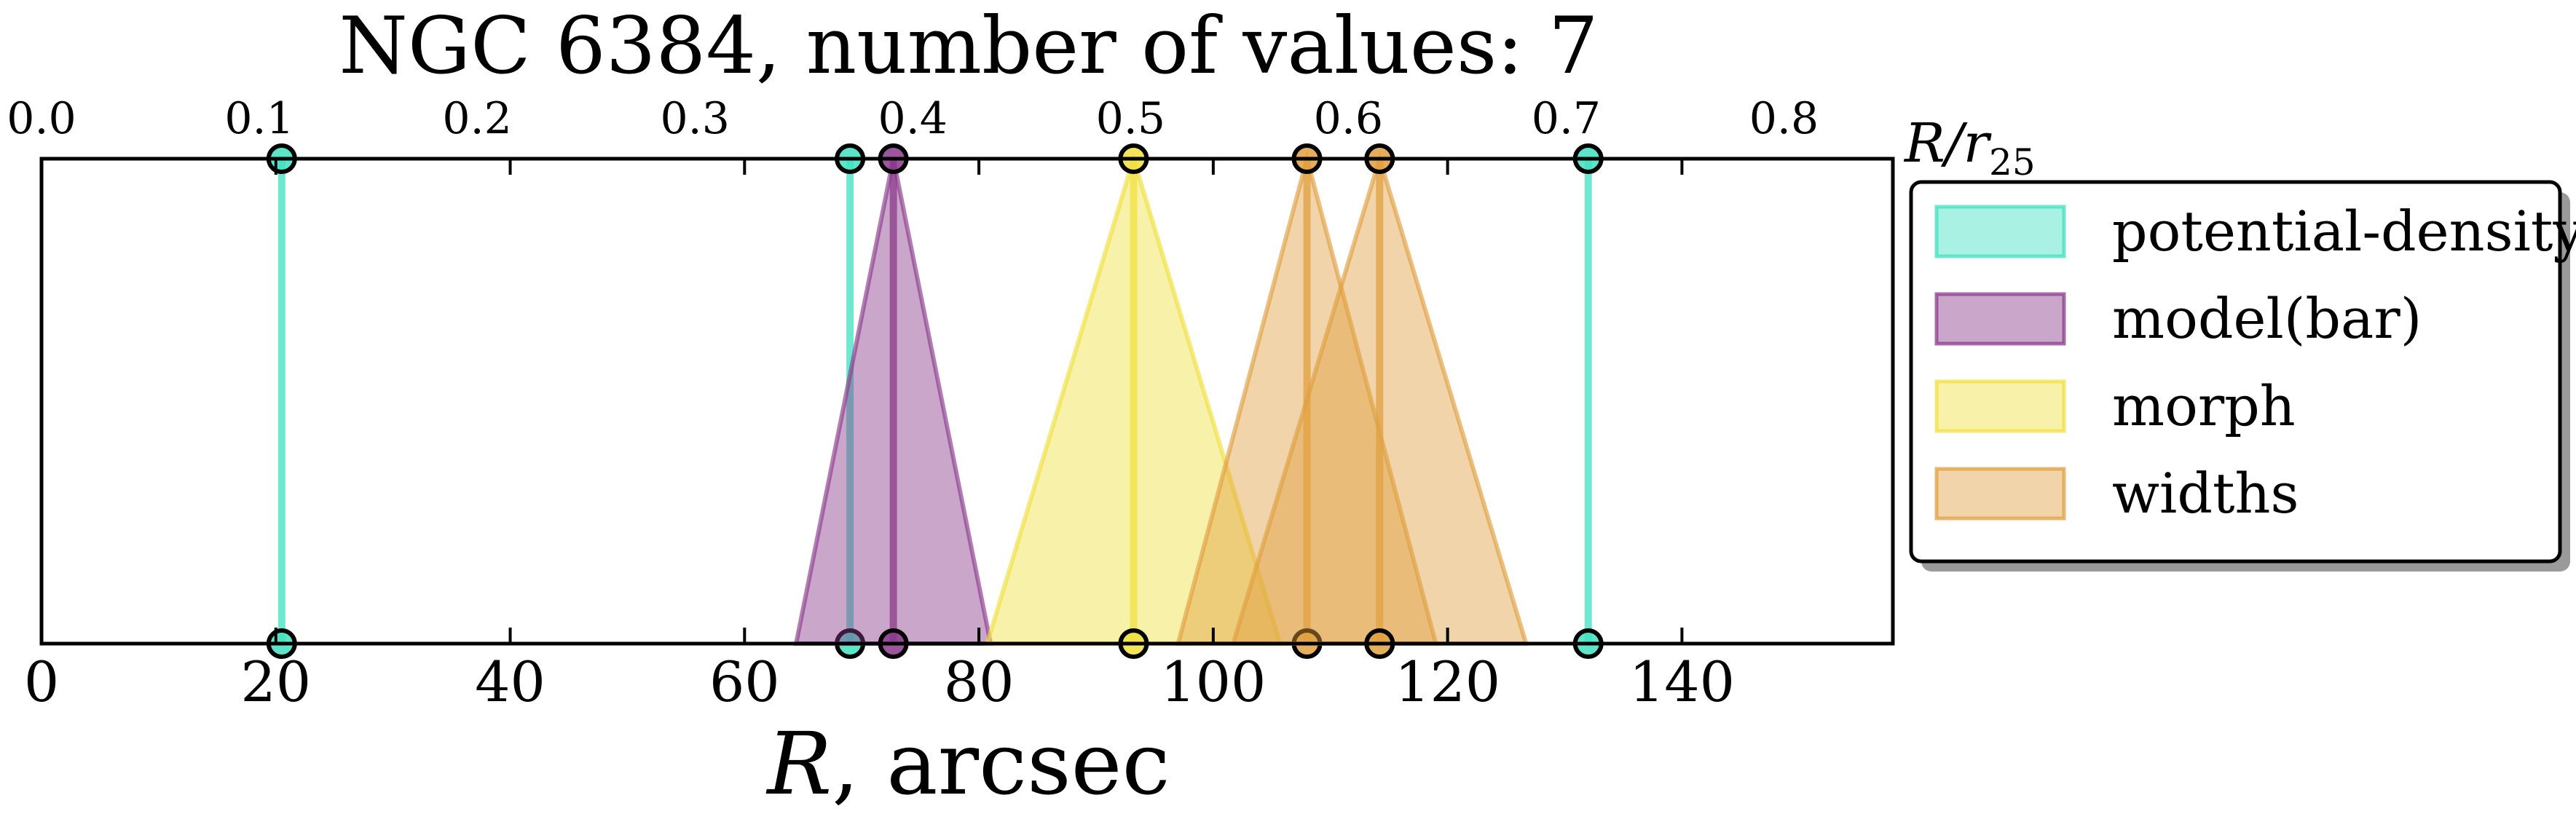 The height and width of the screenshot is (830, 2576). What do you see at coordinates (1348, 119) in the screenshot?
I see `top-tick-label-6: 0.6` at bounding box center [1348, 119].